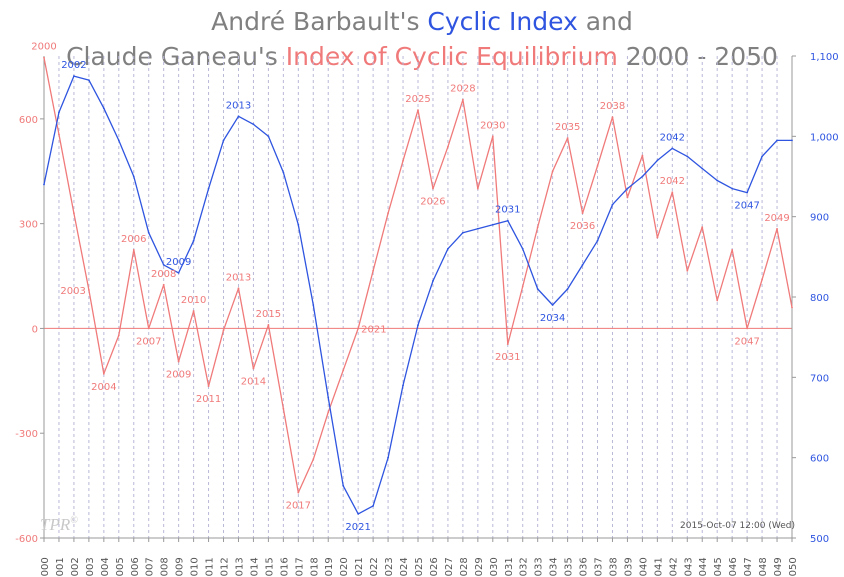  Describe the element at coordinates (357, 527) in the screenshot. I see `data-label-cyclic-index: 2021` at that location.